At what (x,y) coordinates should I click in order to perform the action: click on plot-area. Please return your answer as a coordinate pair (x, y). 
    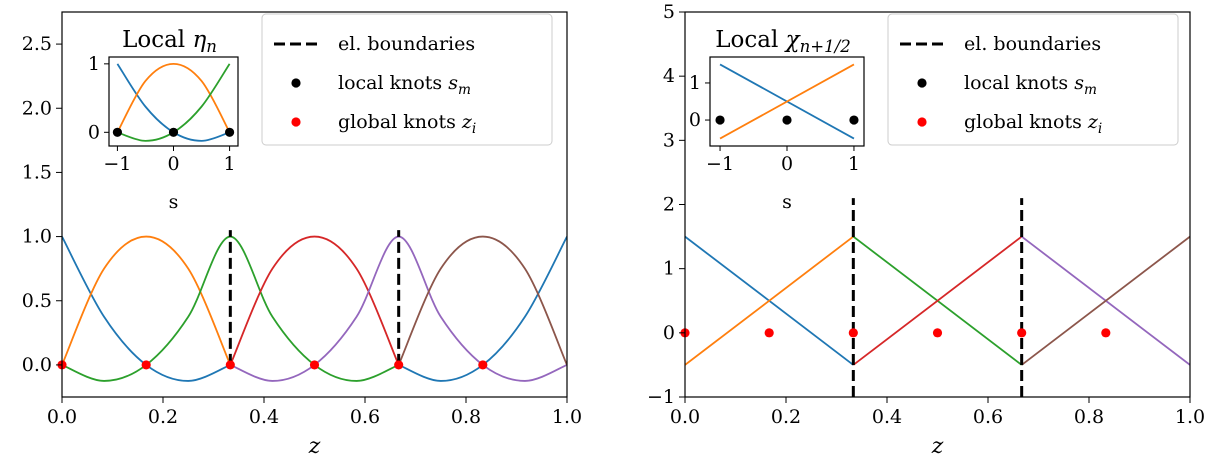
    Looking at the image, I should click on (314, 306).